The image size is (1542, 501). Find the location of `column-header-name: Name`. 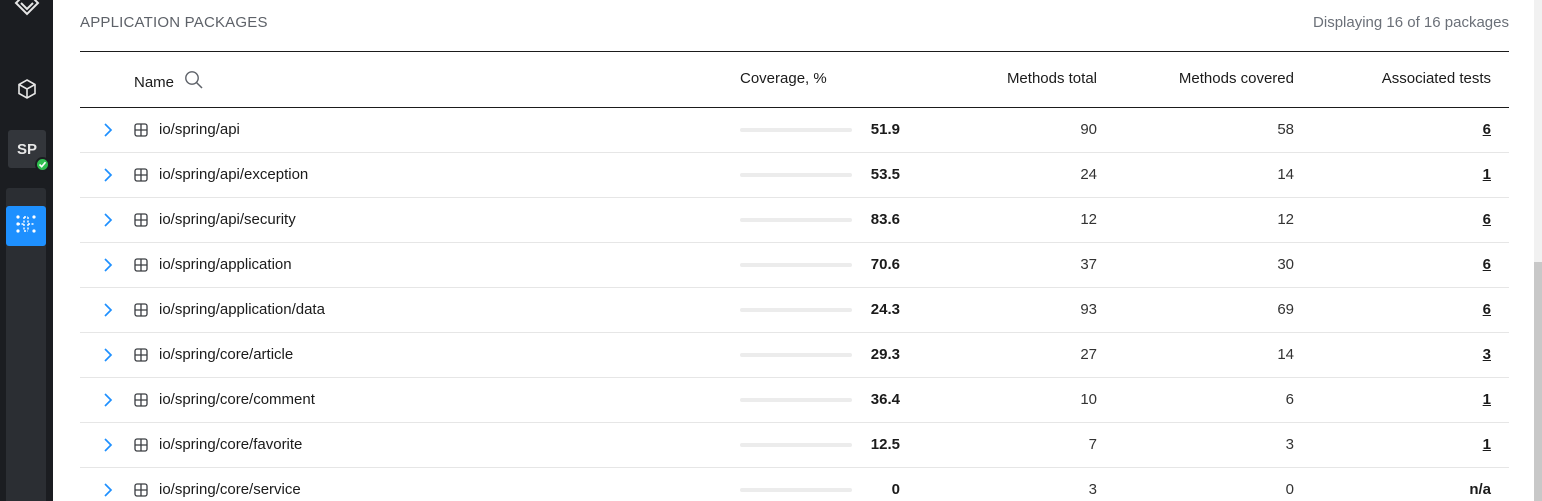

column-header-name: Name is located at coordinates (169, 82).